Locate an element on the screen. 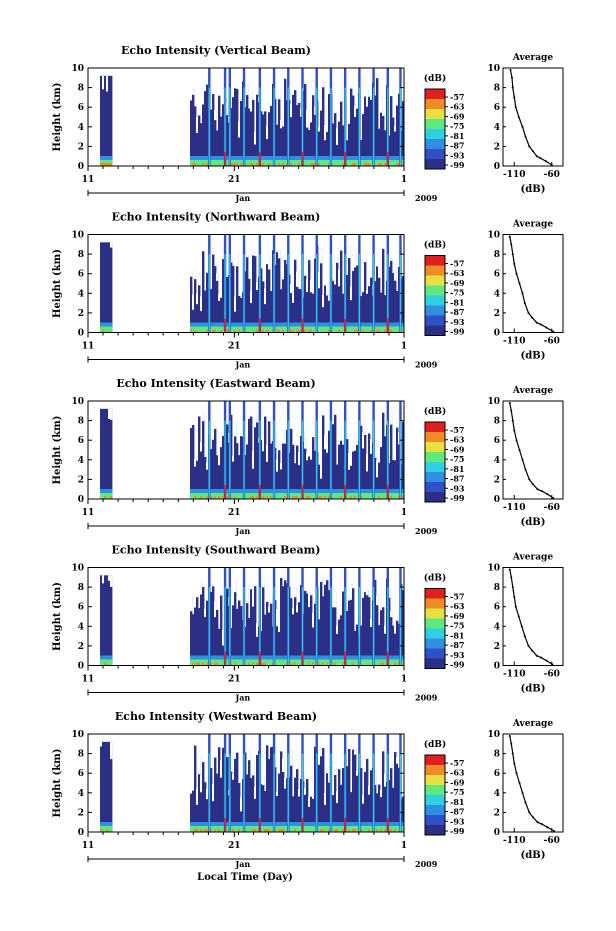  colorbar-tick-label: -93 is located at coordinates (457, 821).